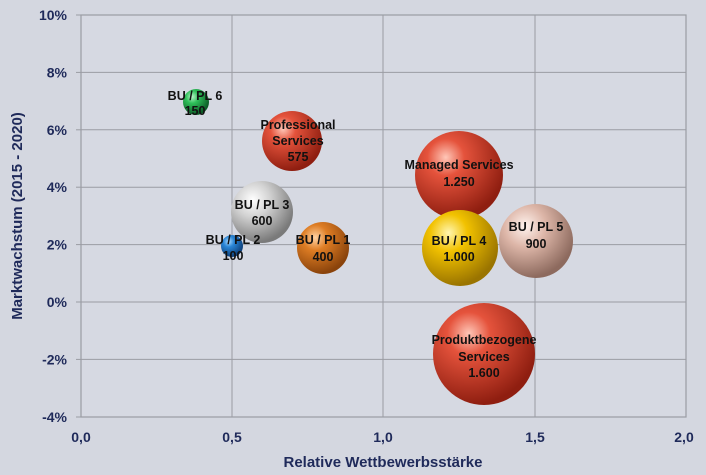  What do you see at coordinates (195, 111) in the screenshot?
I see `bubble-value: 150` at bounding box center [195, 111].